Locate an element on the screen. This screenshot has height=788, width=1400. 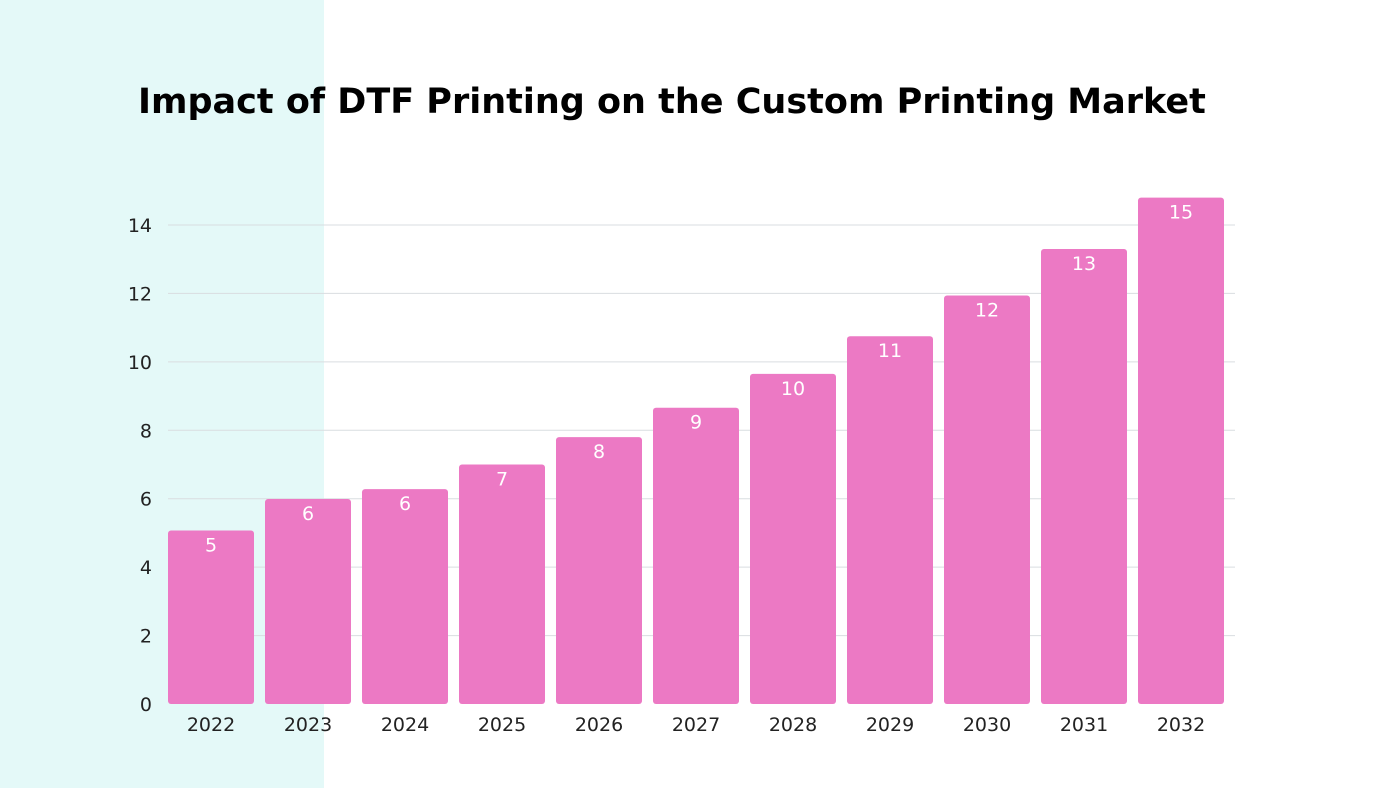
y-tick-label: 0 is located at coordinates (146, 705).